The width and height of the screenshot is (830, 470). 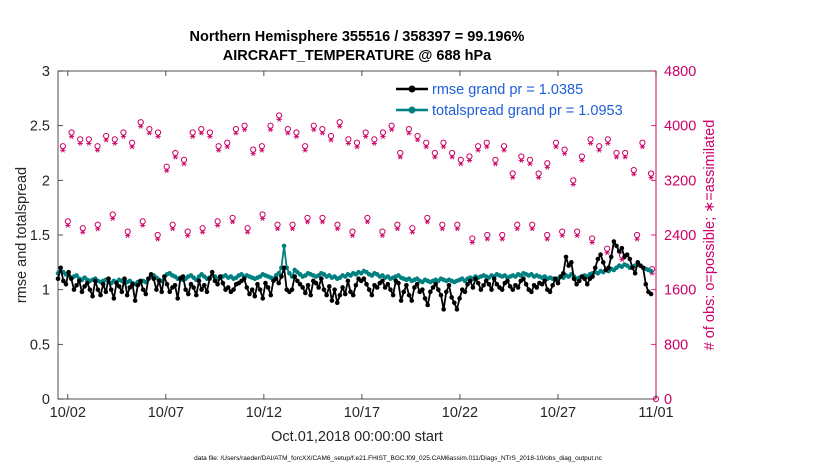 I want to click on spread-point, so click(x=279, y=273).